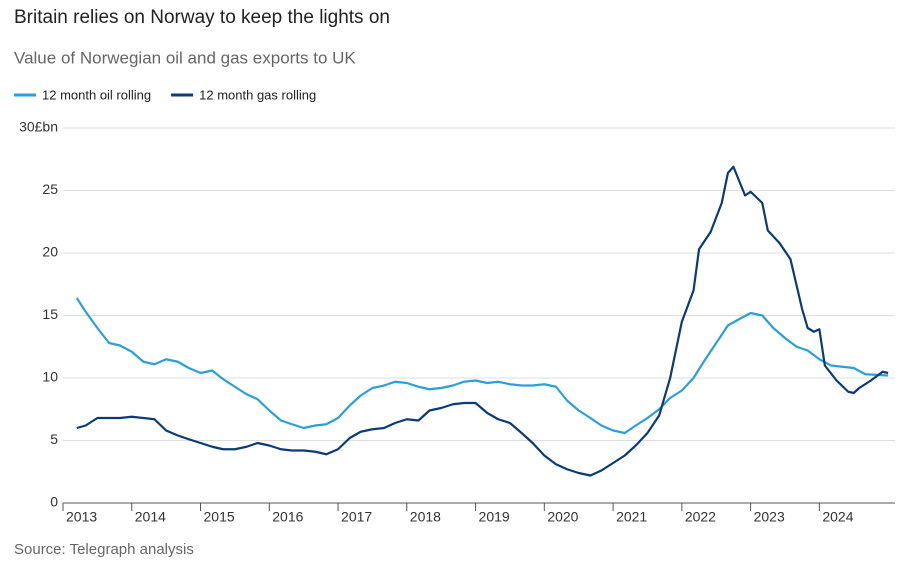 Image resolution: width=921 pixels, height=565 pixels. What do you see at coordinates (494, 517) in the screenshot?
I see `x-tick-label: 2019` at bounding box center [494, 517].